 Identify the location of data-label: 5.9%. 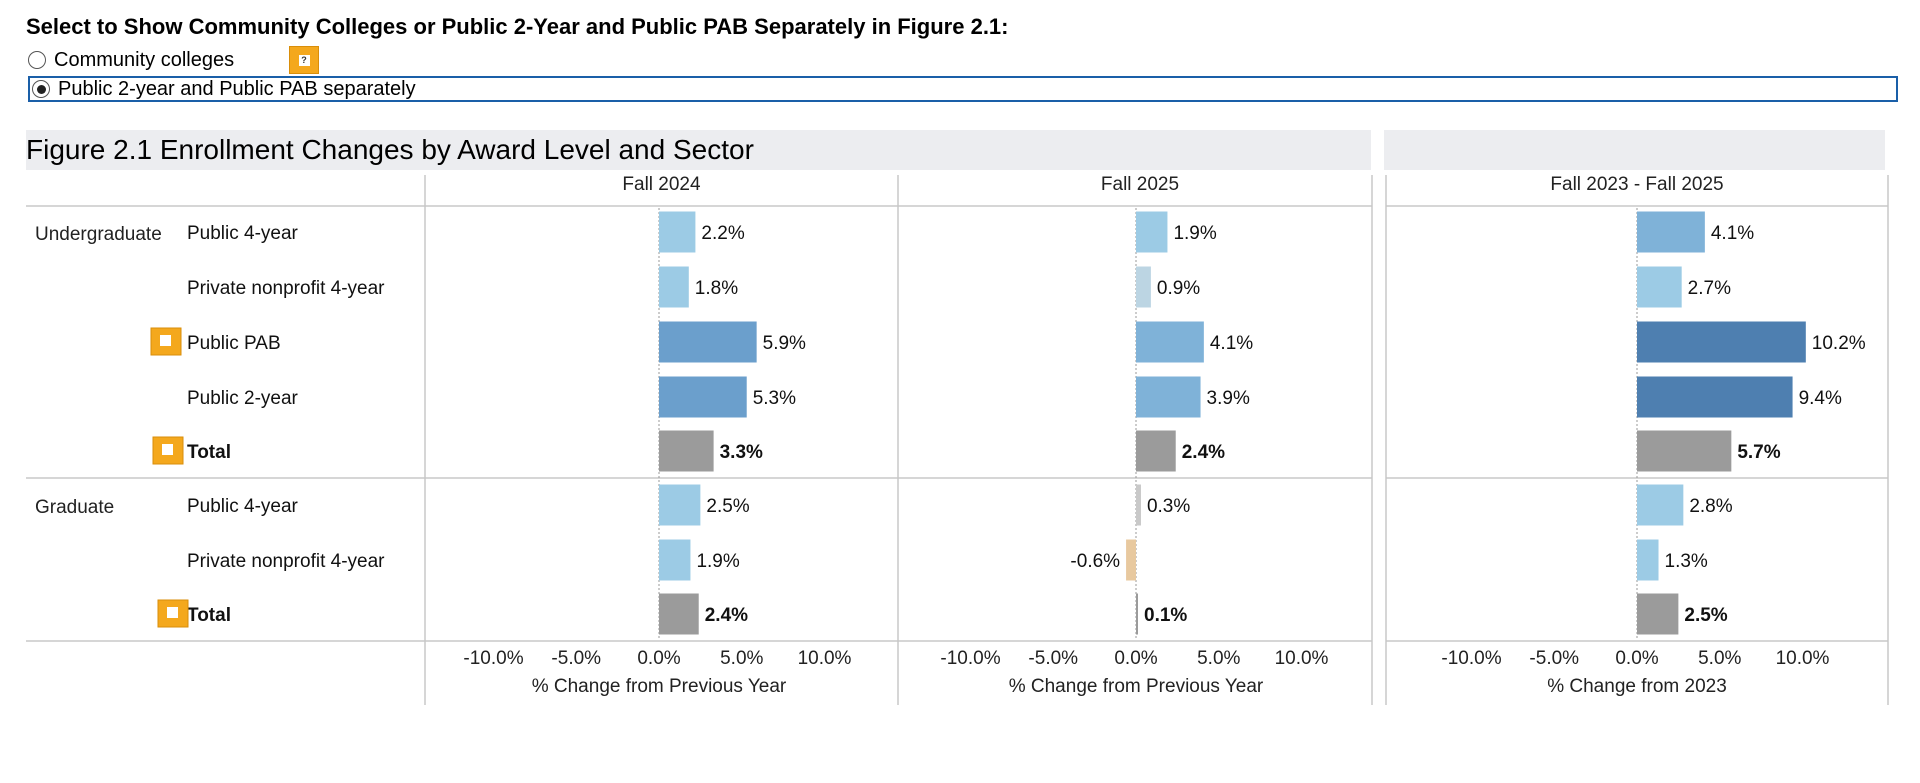
(784, 343).